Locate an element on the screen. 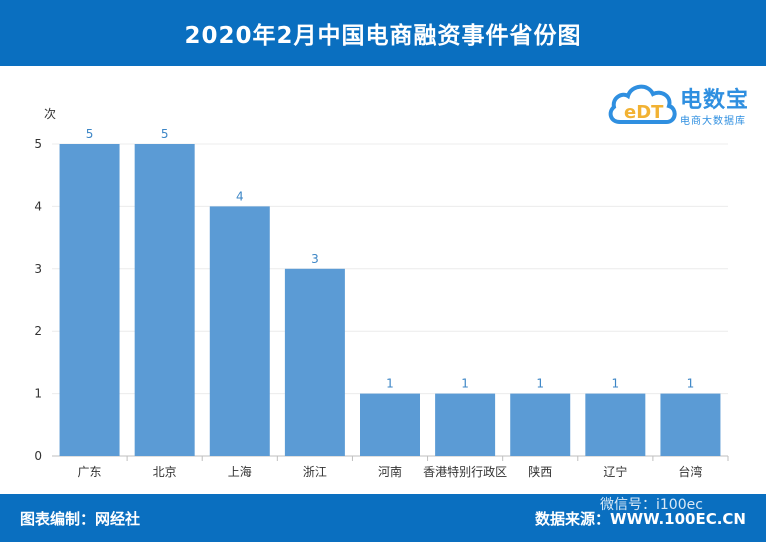  data-label: 4 is located at coordinates (240, 196).